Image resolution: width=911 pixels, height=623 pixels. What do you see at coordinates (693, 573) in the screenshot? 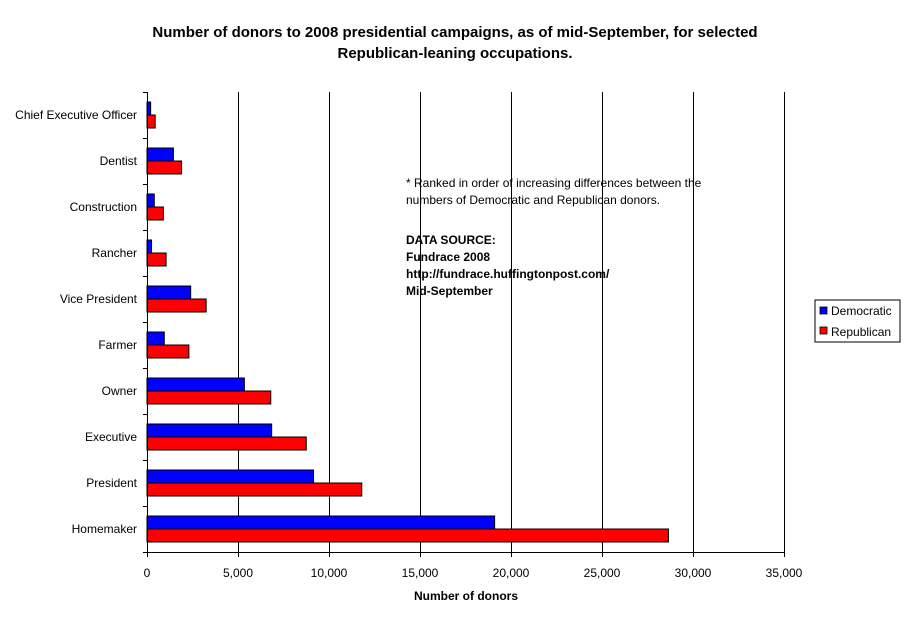
I see `x-tick-label: 30,000` at bounding box center [693, 573].